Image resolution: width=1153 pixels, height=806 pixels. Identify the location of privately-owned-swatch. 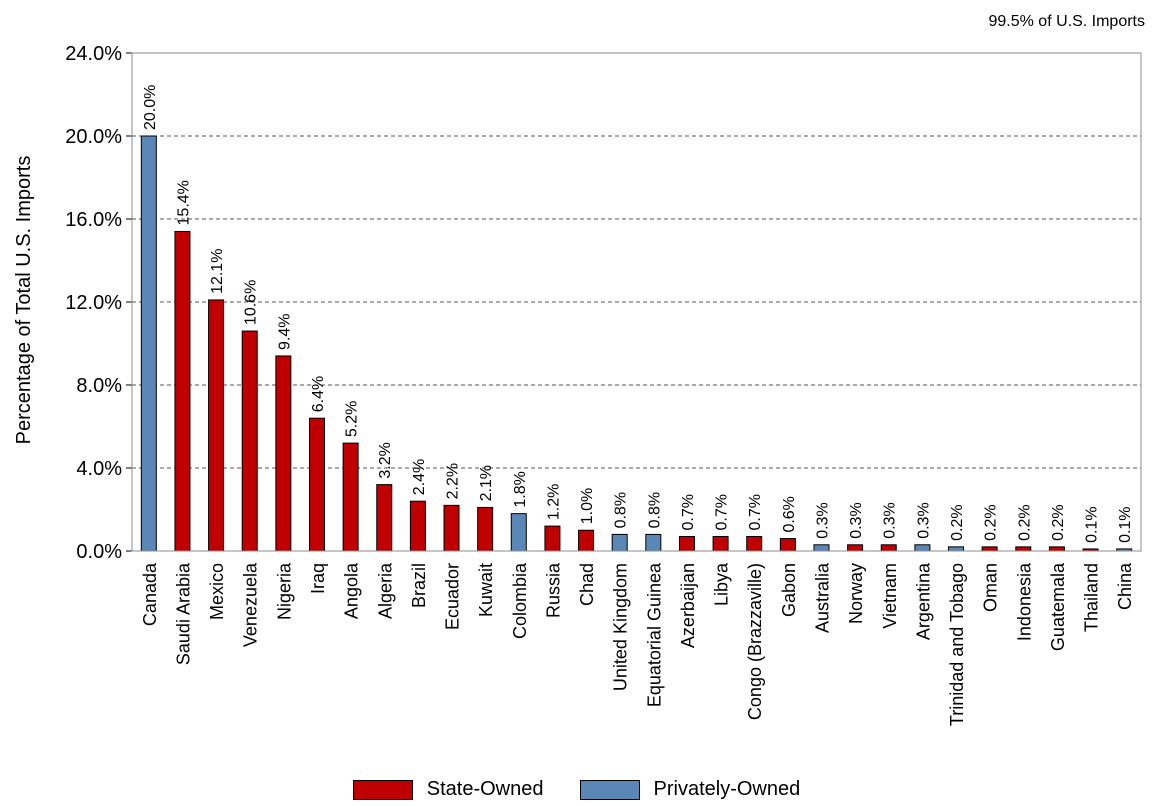
(609, 789).